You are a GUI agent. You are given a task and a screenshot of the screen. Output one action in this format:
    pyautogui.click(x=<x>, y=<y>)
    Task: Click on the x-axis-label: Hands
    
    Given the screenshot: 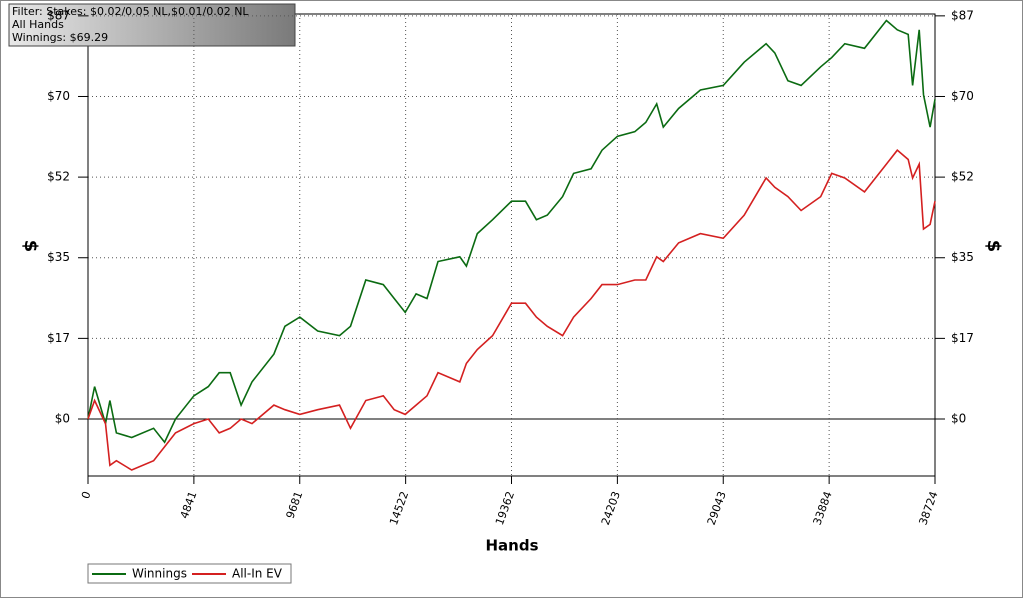 What is the action you would take?
    pyautogui.click(x=511, y=546)
    